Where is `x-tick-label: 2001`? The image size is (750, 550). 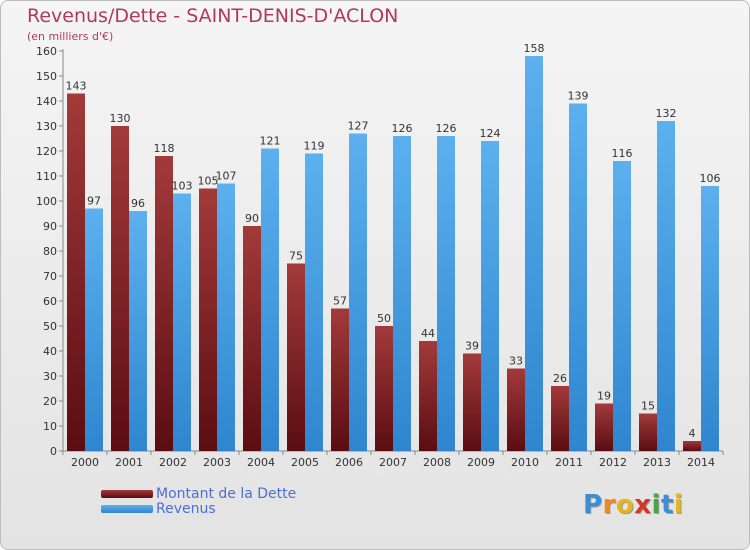
x-tick-label: 2001 is located at coordinates (129, 462).